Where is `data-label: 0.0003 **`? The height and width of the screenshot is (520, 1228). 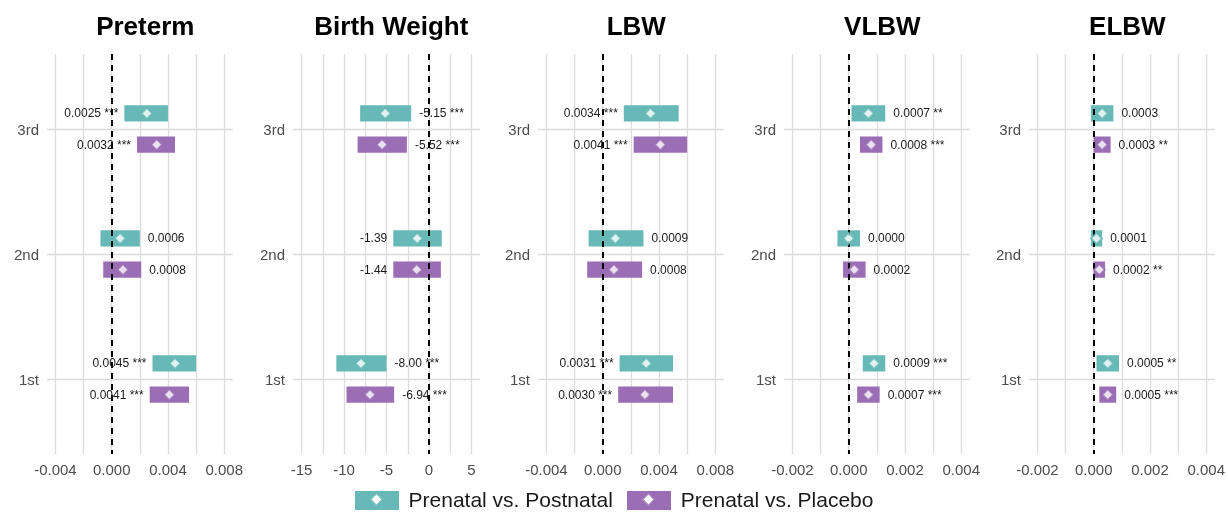 data-label: 0.0003 ** is located at coordinates (1143, 144).